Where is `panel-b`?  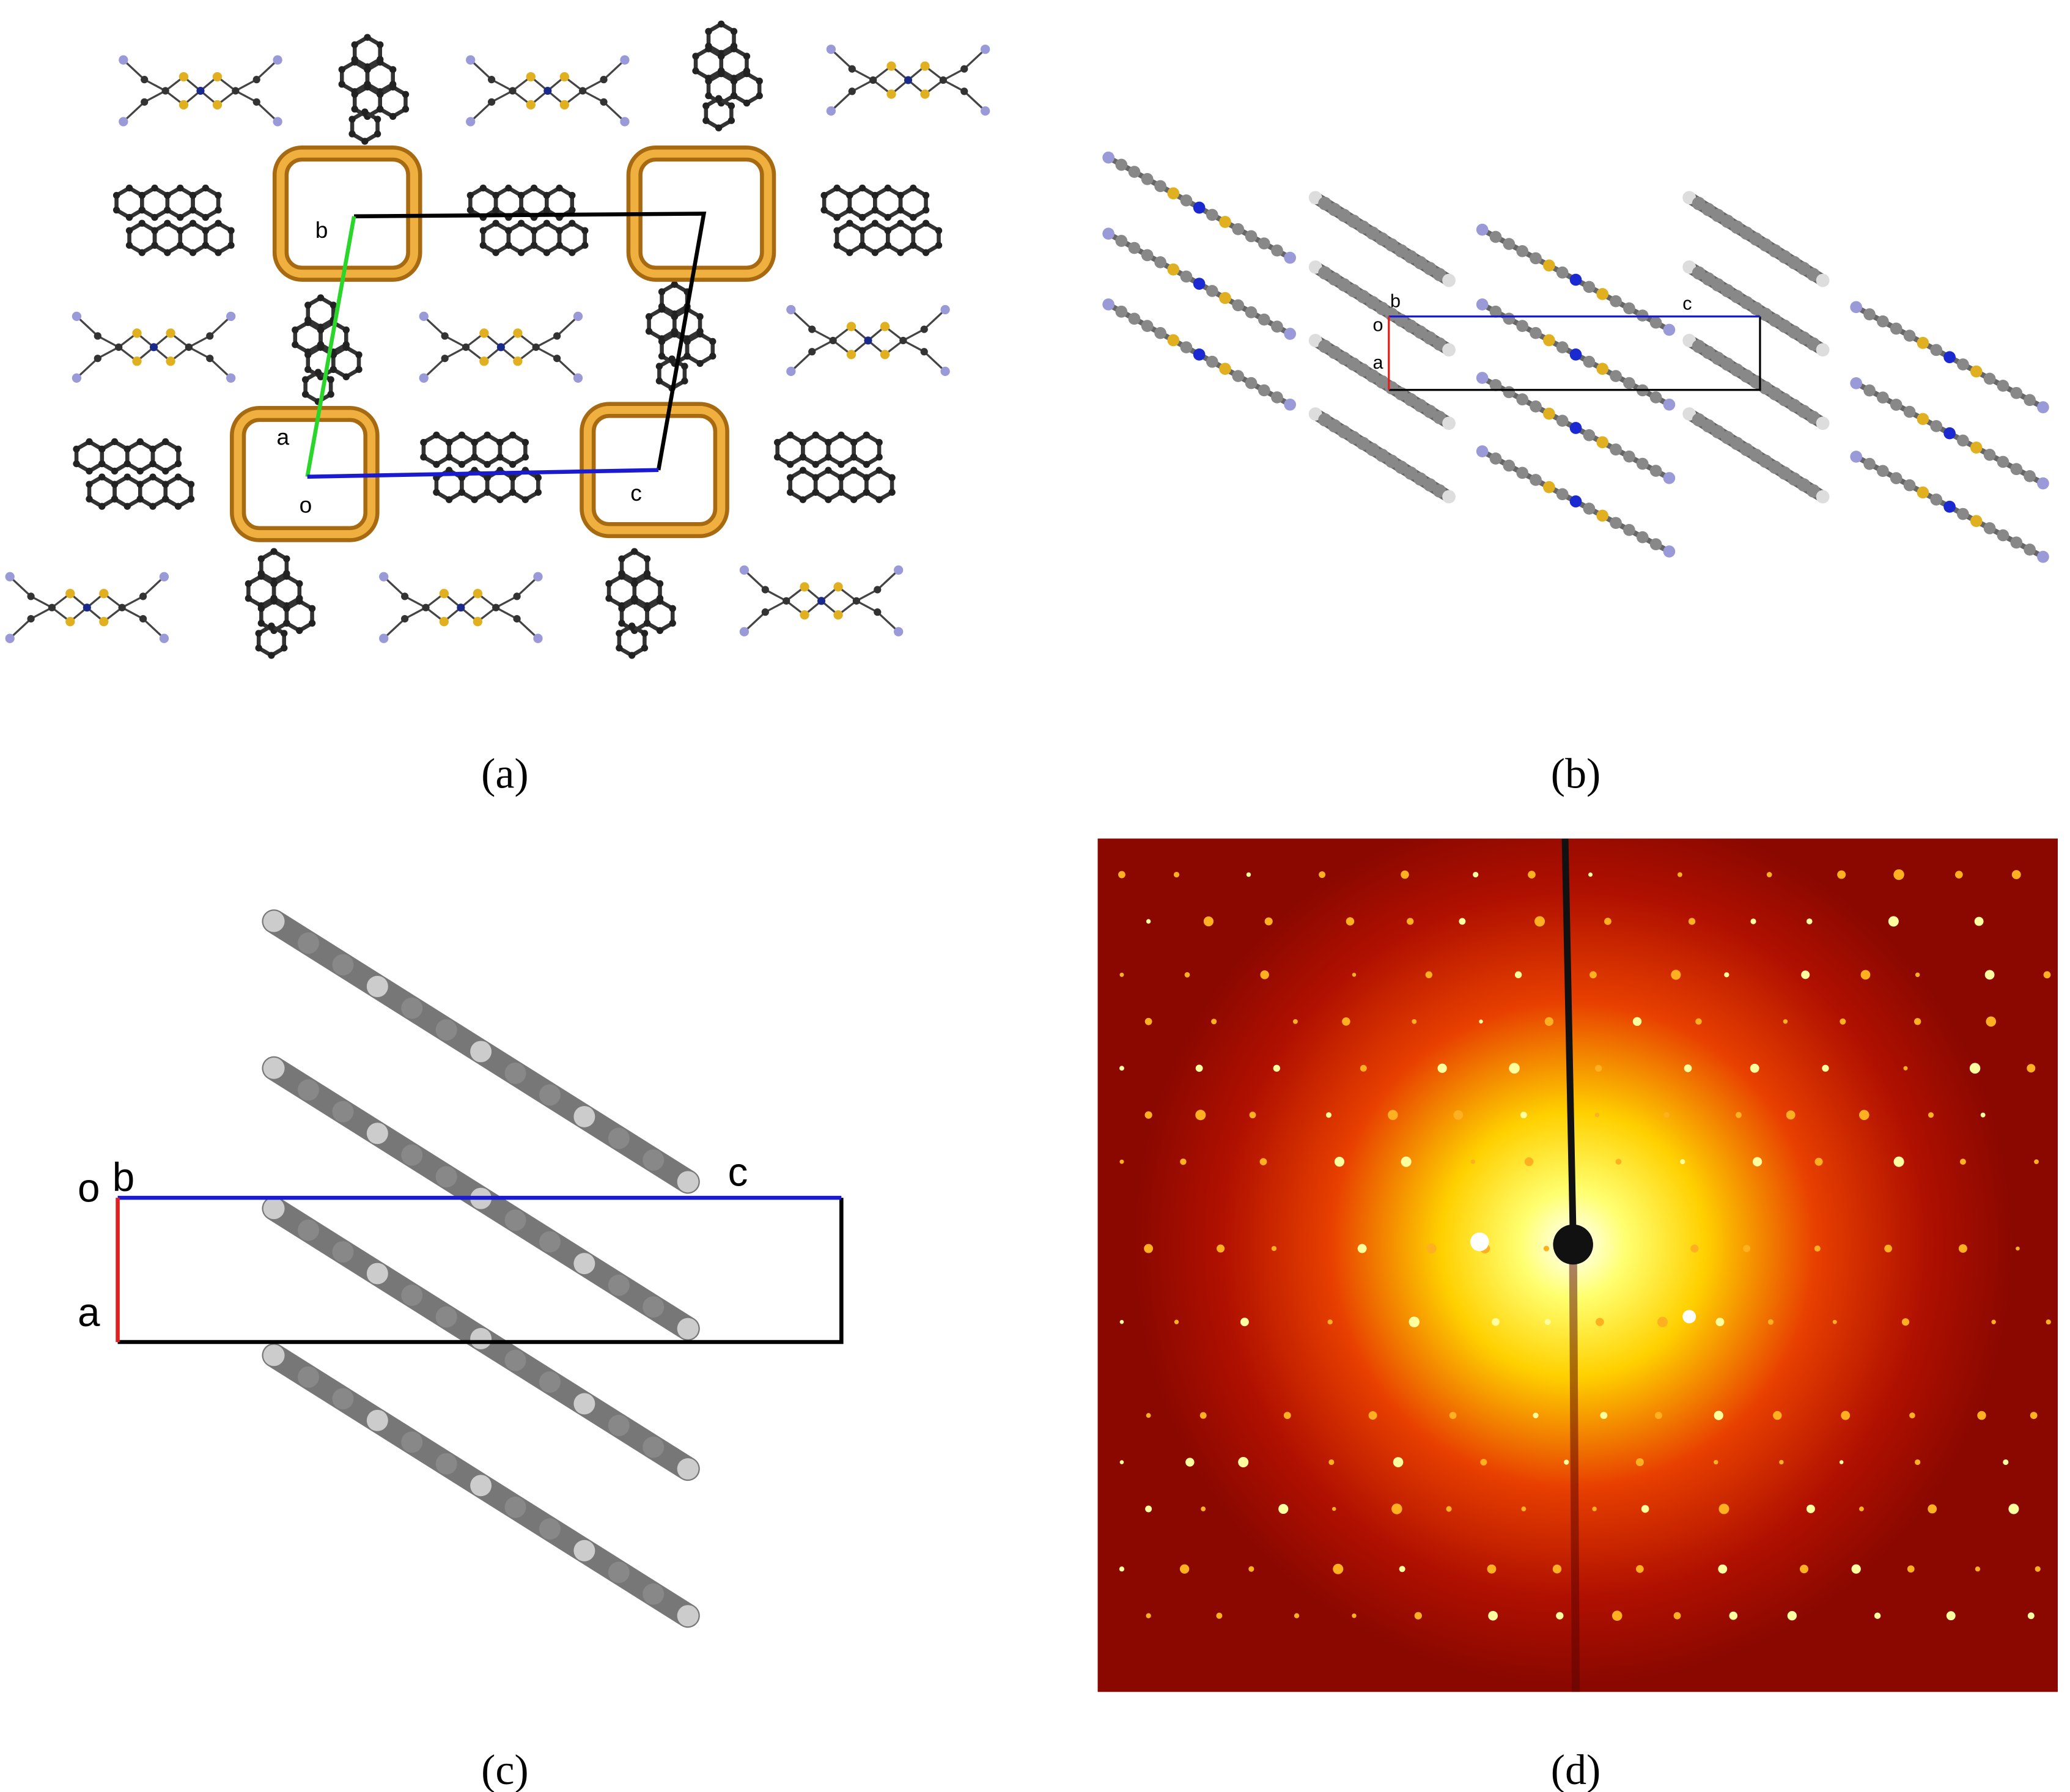 panel-b is located at coordinates (1575, 357).